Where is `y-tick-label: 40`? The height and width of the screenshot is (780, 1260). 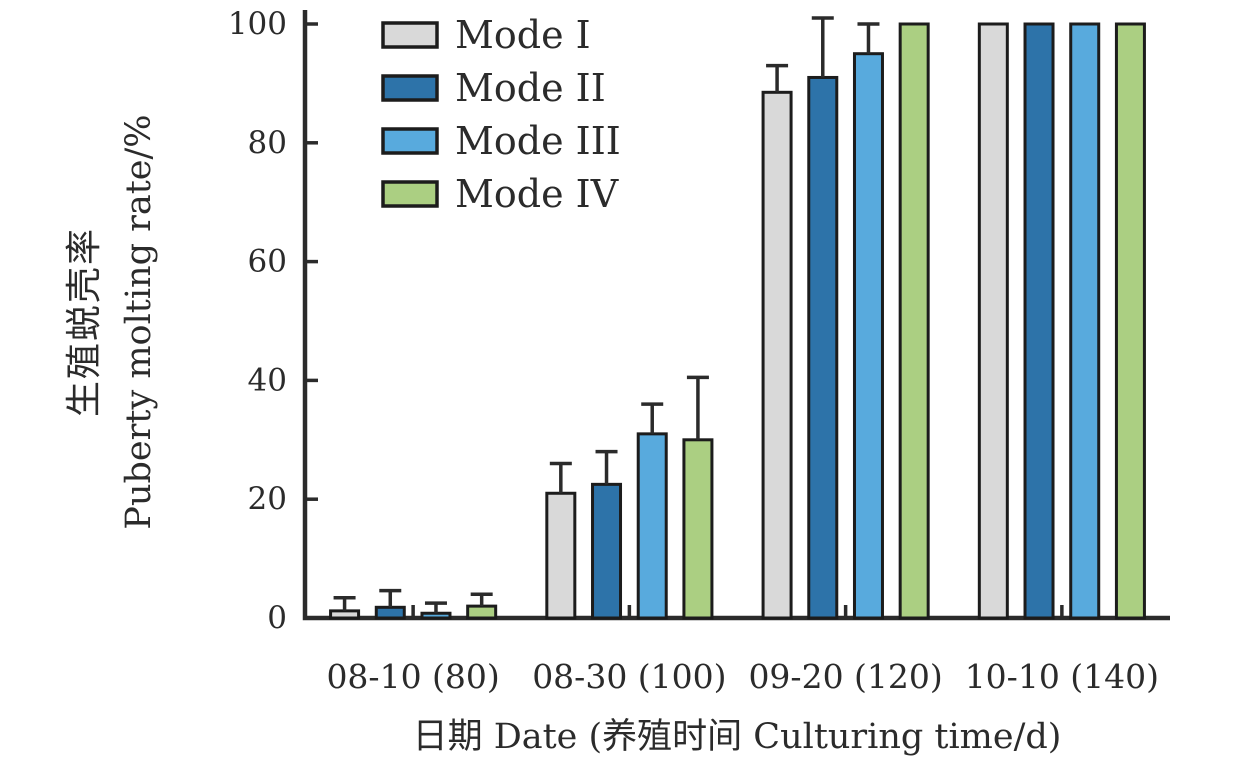 y-tick-label: 40 is located at coordinates (267, 380).